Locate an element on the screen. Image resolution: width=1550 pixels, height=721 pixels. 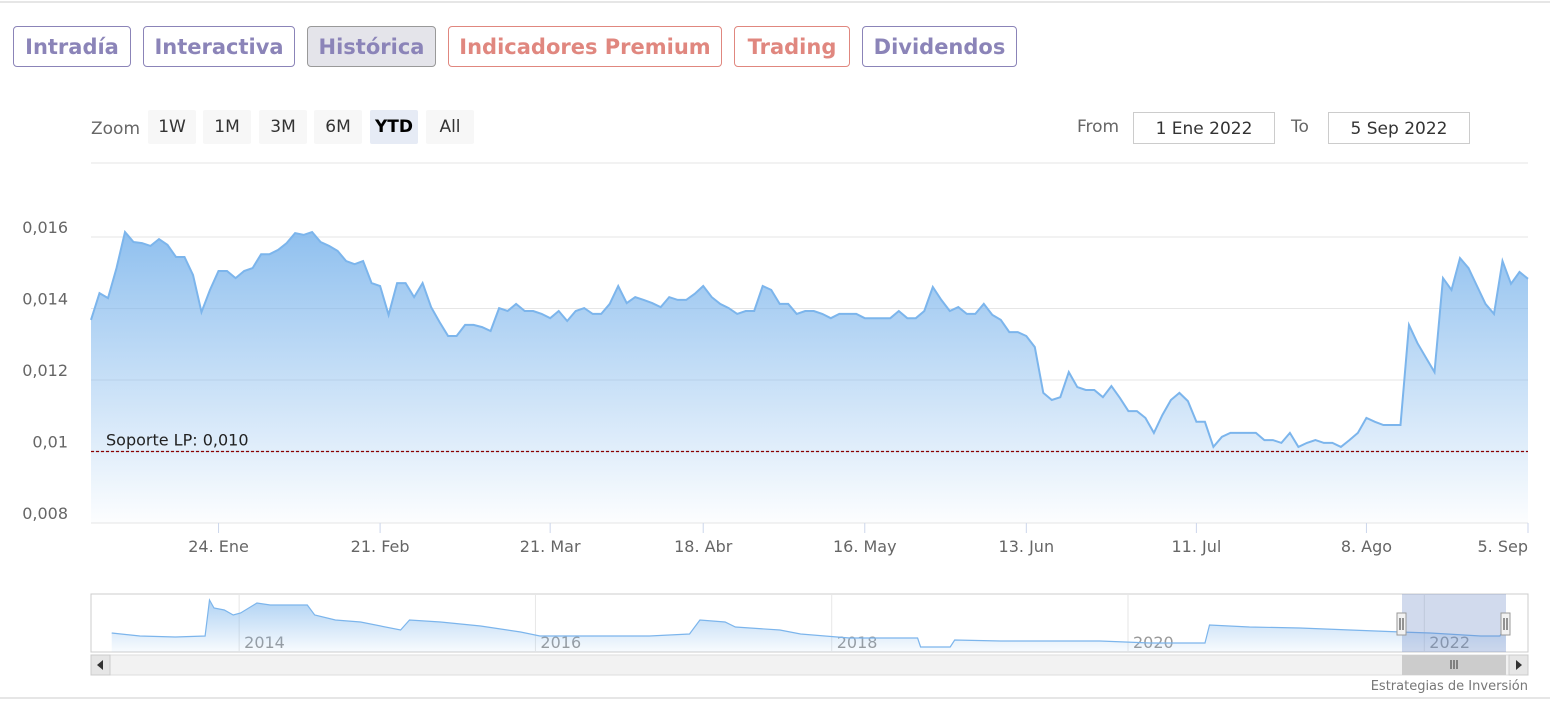
zoom-button: YTD is located at coordinates (394, 127).